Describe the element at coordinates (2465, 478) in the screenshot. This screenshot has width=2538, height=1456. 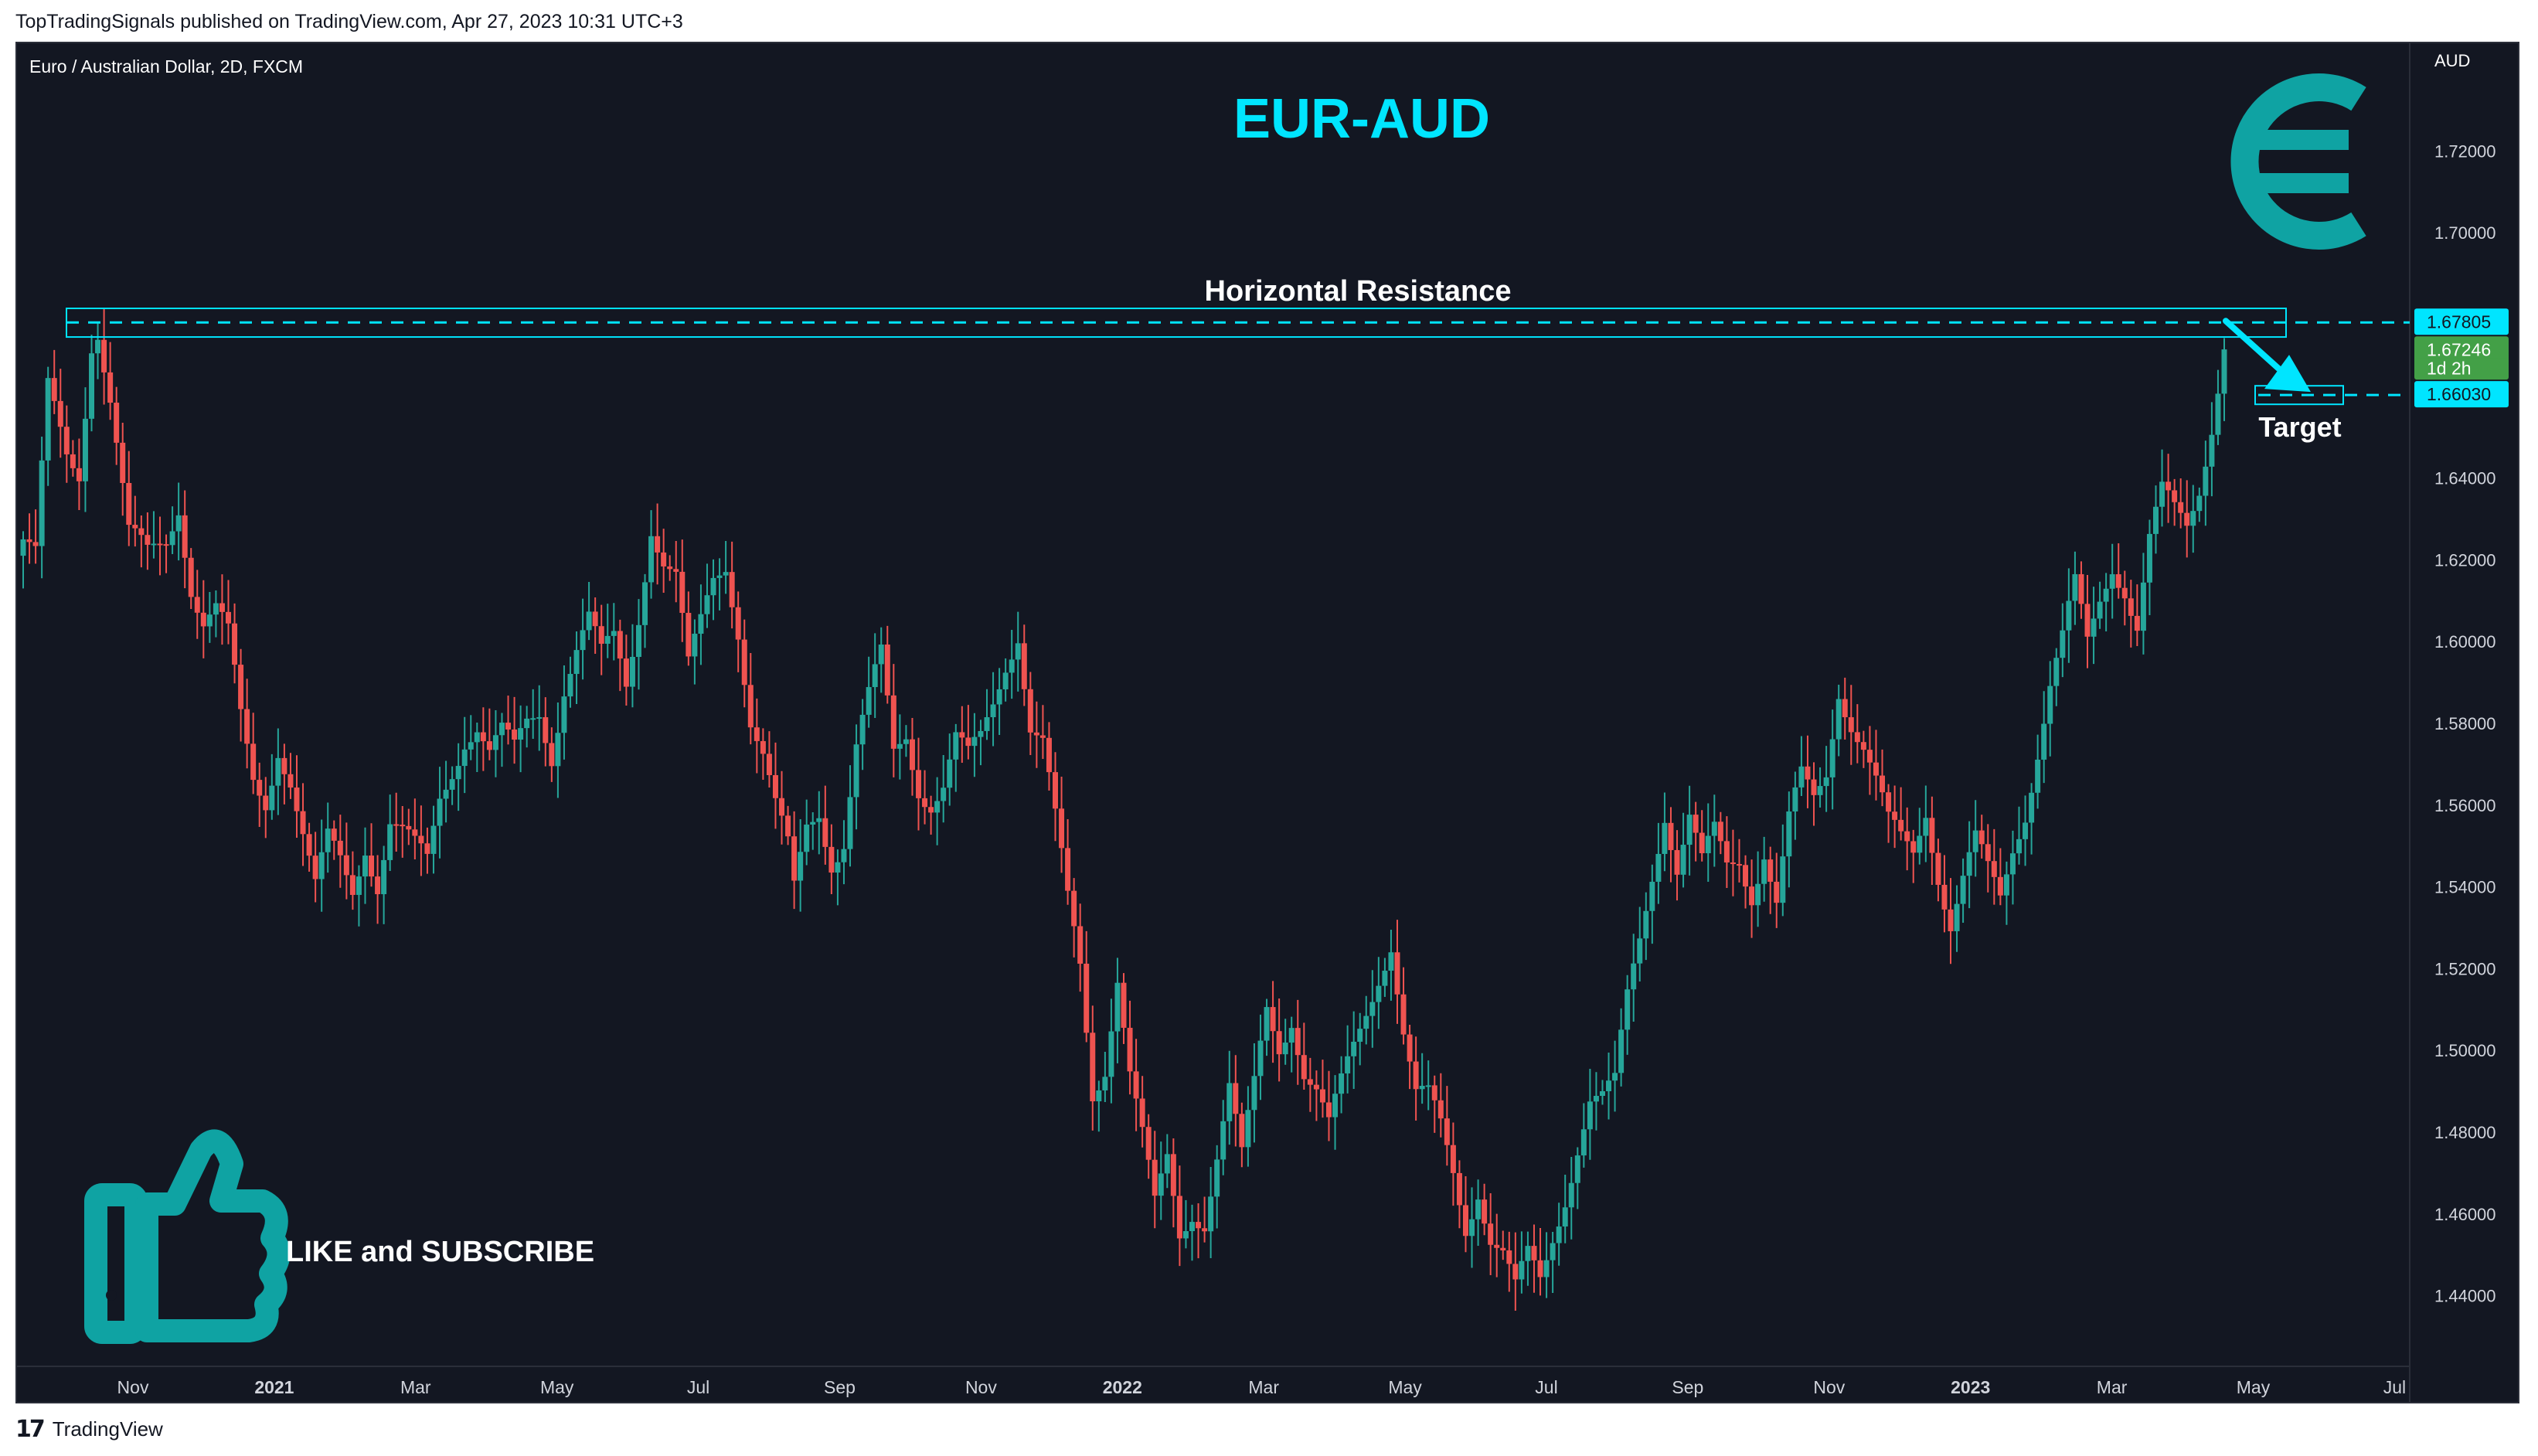
I see `y-tick-label: 1.64000` at that location.